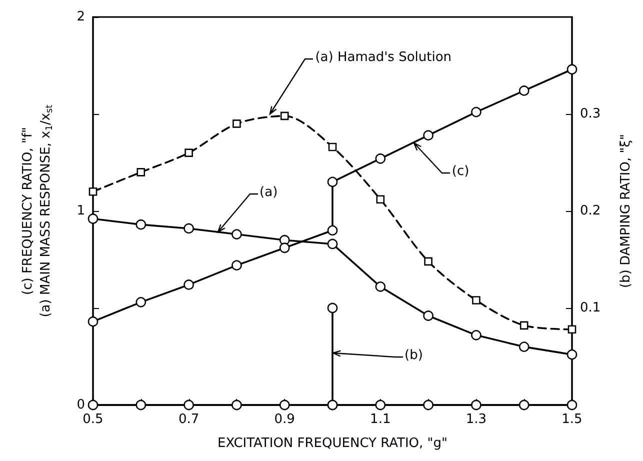 The height and width of the screenshot is (461, 643). I want to click on y-tick-label: 0, so click(80, 405).